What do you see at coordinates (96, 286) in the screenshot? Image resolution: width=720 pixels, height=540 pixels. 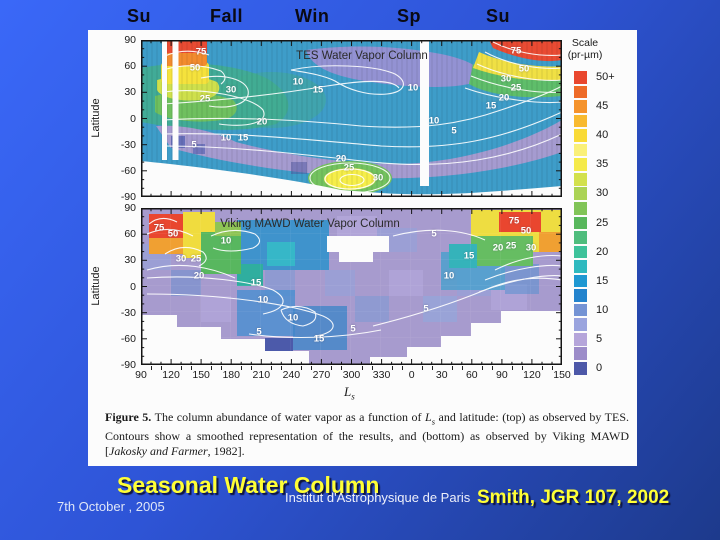 I see `viking-y-axis-title: Latitude` at bounding box center [96, 286].